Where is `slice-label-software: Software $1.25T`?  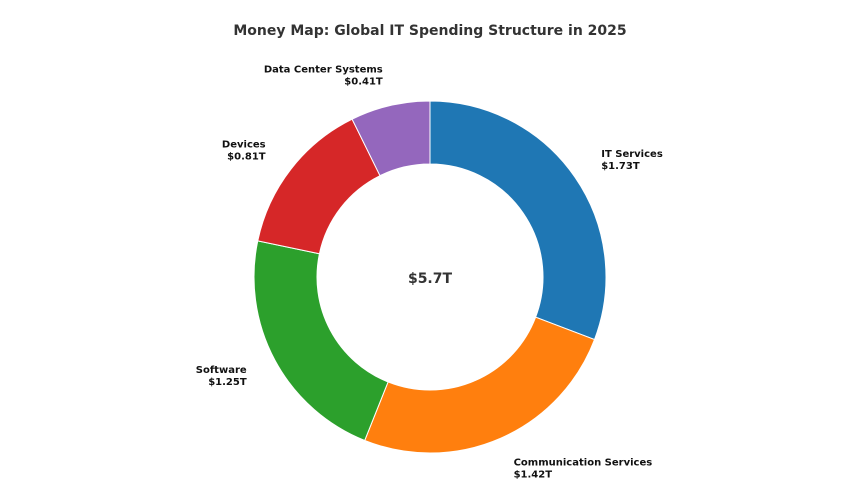
slice-label-software: Software $1.25T is located at coordinates (221, 376).